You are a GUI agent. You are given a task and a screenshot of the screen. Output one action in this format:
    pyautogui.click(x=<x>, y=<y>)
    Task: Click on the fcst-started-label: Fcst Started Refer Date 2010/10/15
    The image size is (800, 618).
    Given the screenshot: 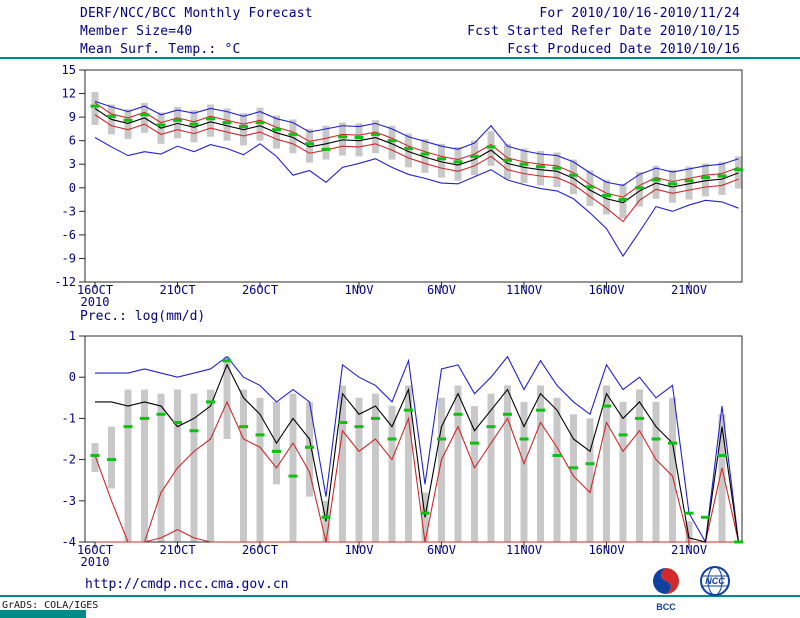 What is the action you would take?
    pyautogui.click(x=603, y=31)
    